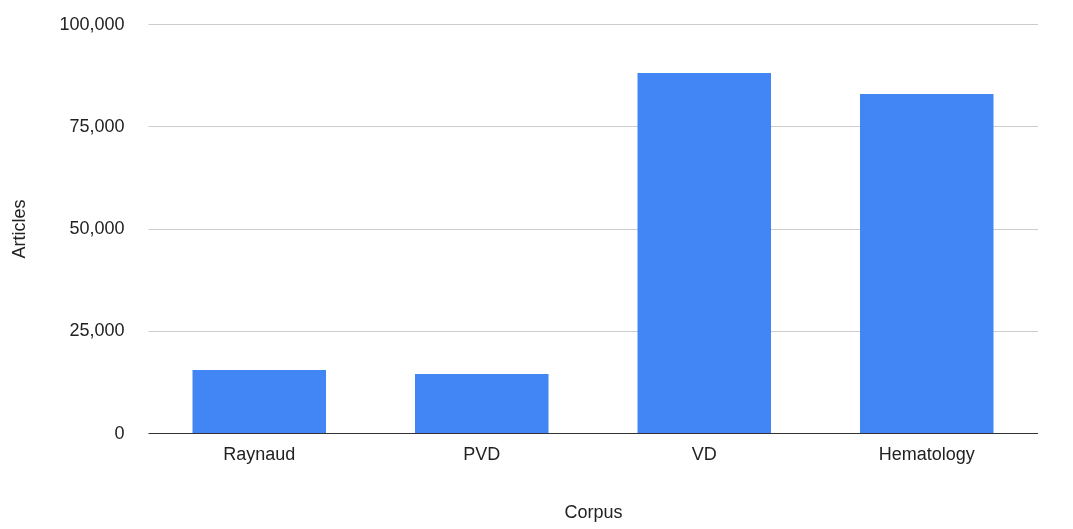 Image resolution: width=1073 pixels, height=529 pixels. I want to click on y-tick-label: 0, so click(119, 432).